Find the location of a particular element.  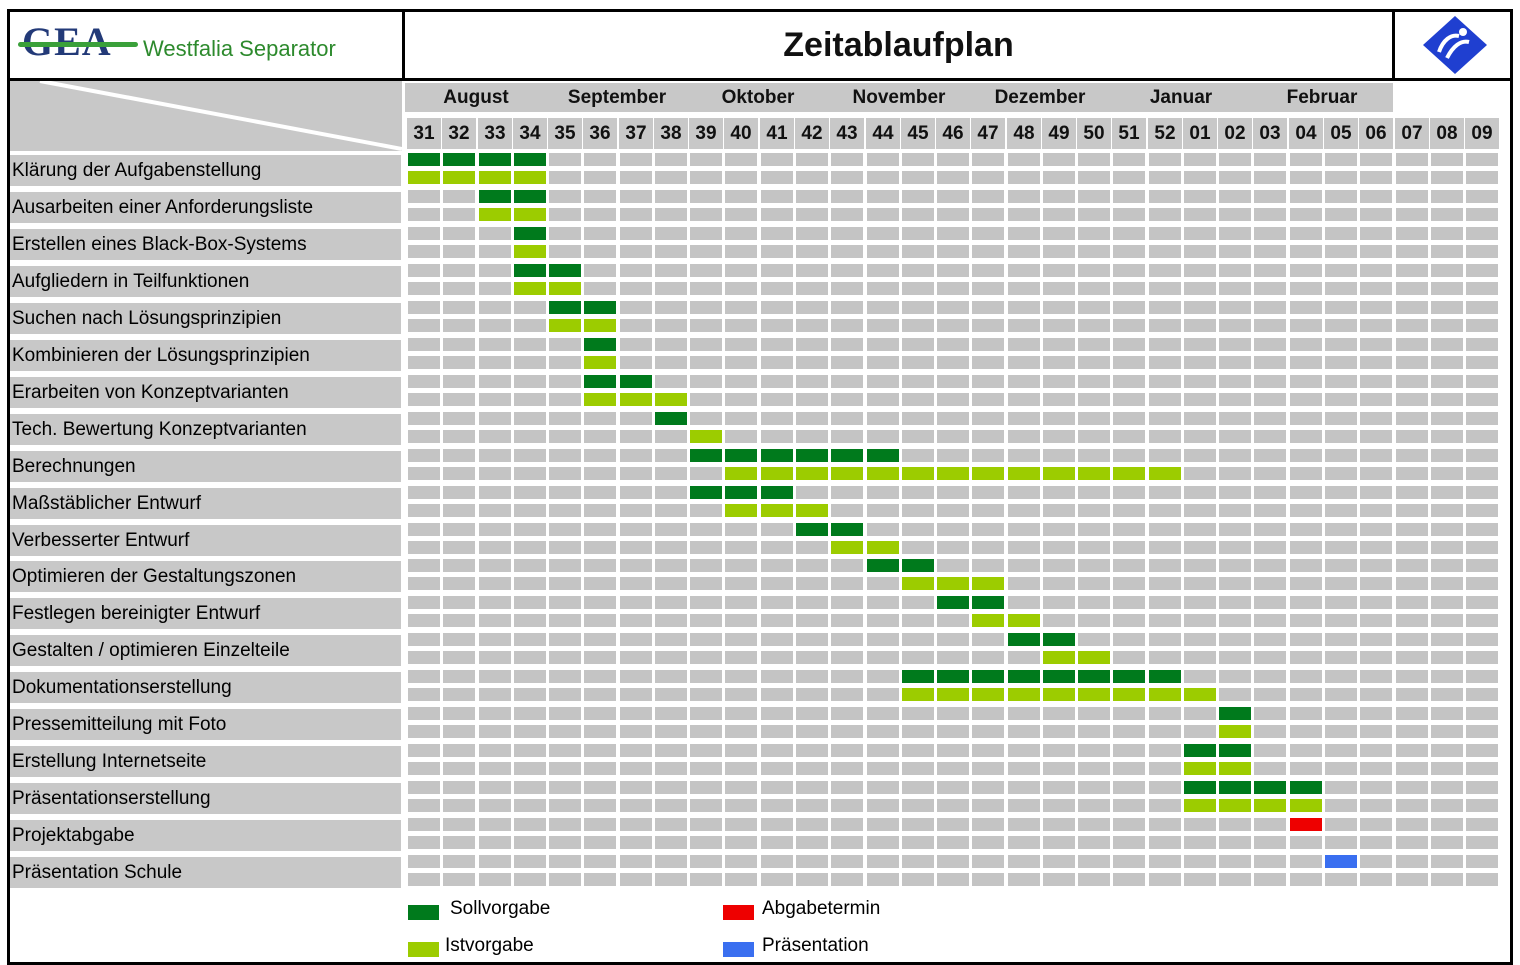

task-label: Klärung der Aufgabenstellung is located at coordinates (205, 170).